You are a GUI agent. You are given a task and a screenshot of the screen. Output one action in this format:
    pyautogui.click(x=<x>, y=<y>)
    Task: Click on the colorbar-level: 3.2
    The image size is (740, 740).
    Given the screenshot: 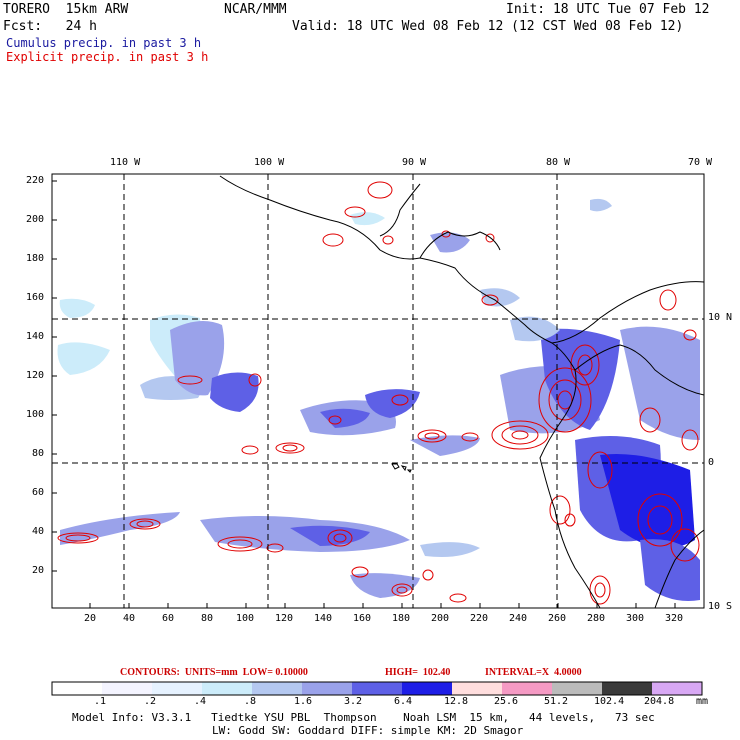 What is the action you would take?
    pyautogui.click(x=353, y=701)
    